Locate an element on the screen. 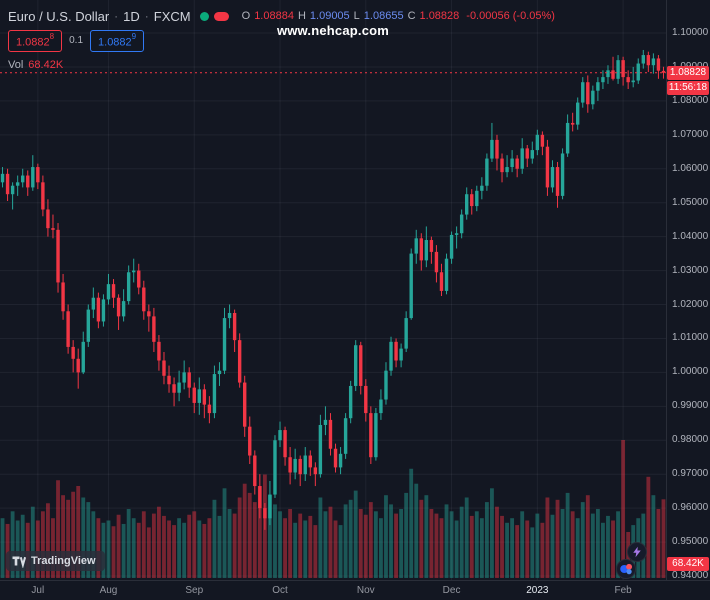 This screenshot has height=600, width=710. price-tick-label: 0.94000 is located at coordinates (690, 575).